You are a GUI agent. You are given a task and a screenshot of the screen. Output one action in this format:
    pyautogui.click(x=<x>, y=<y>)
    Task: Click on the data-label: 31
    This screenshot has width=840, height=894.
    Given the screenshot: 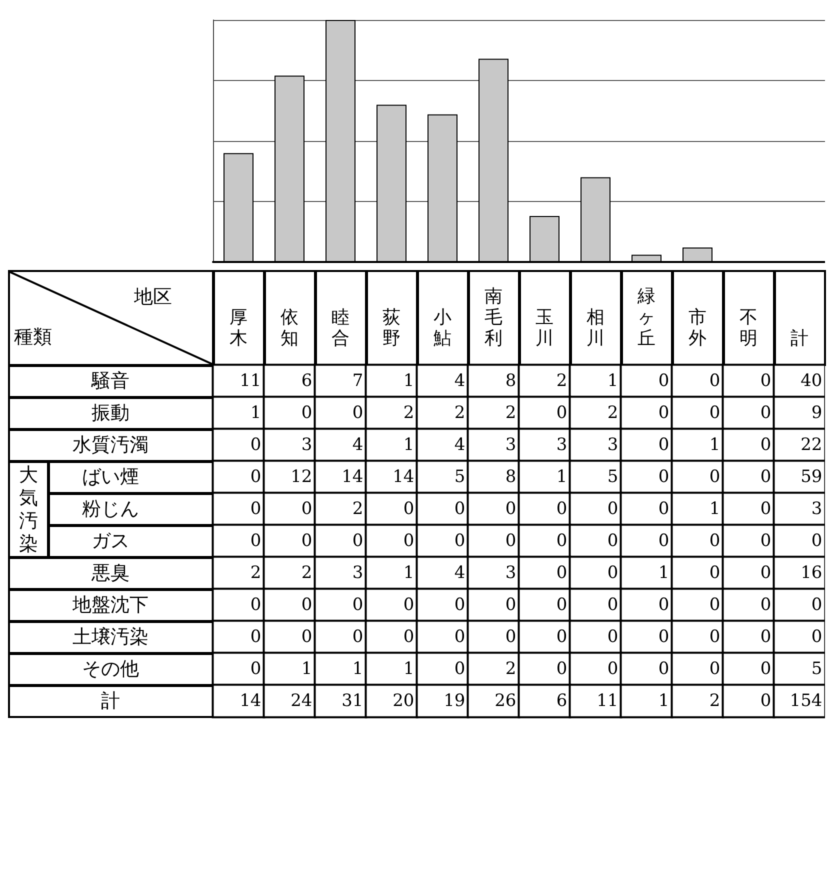 What is the action you would take?
    pyautogui.click(x=353, y=701)
    